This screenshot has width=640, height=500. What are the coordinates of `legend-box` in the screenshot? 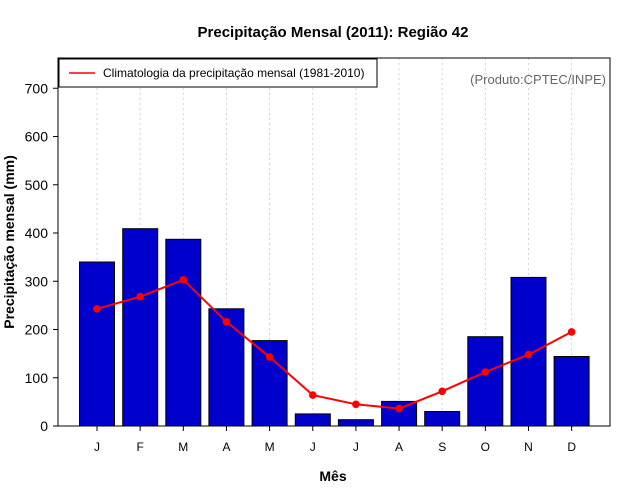 It's located at (218, 73).